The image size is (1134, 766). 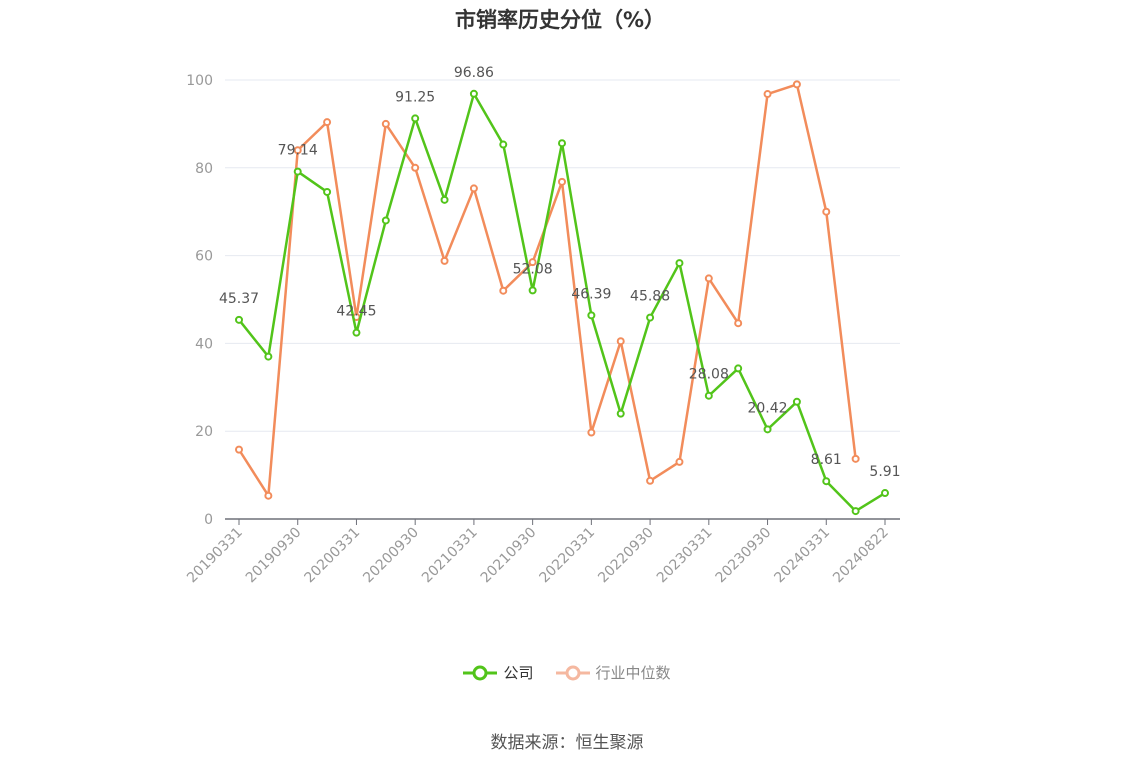 What do you see at coordinates (450, 556) in the screenshot?
I see `x-tick-label: 20210331` at bounding box center [450, 556].